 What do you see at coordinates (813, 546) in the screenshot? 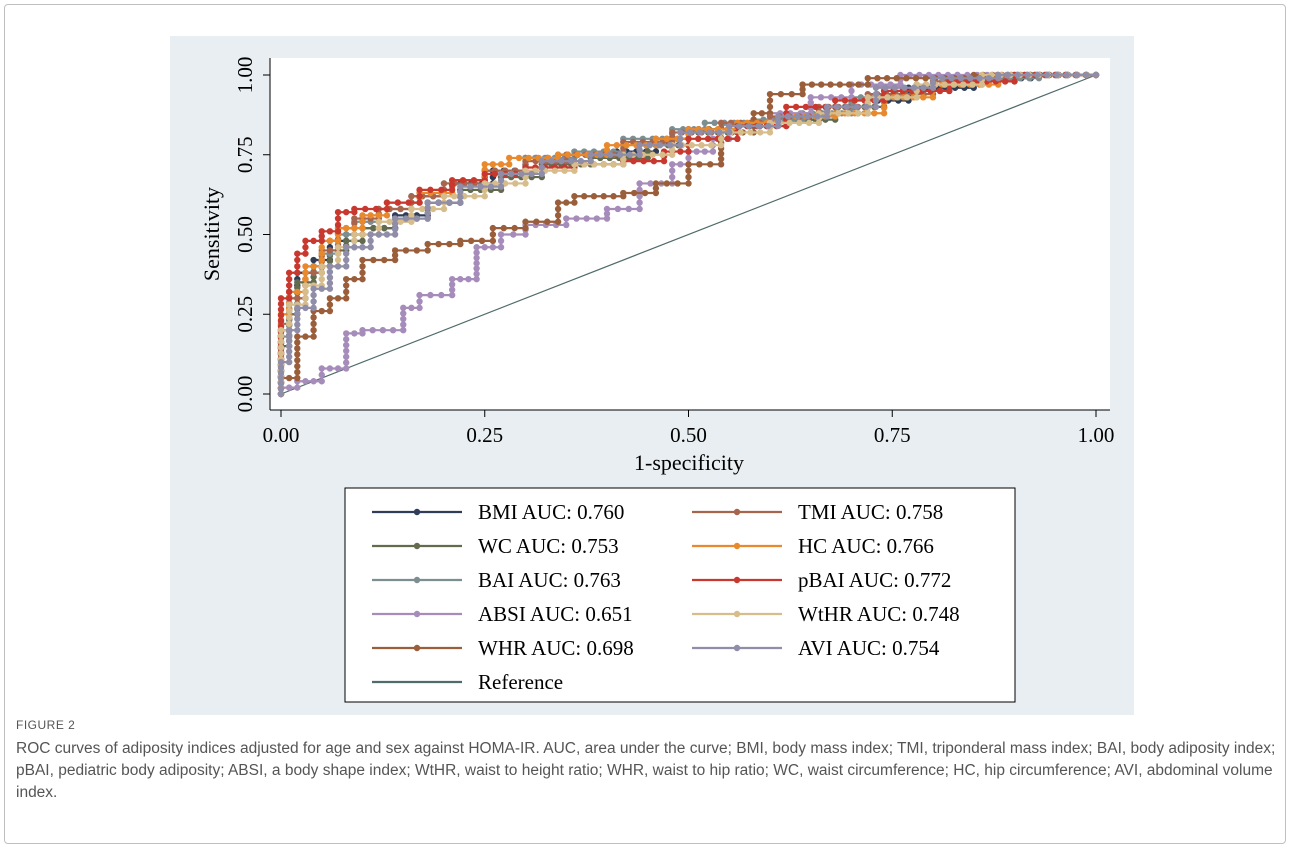
I see `legend-item: HC AUC: 0.766` at bounding box center [813, 546].